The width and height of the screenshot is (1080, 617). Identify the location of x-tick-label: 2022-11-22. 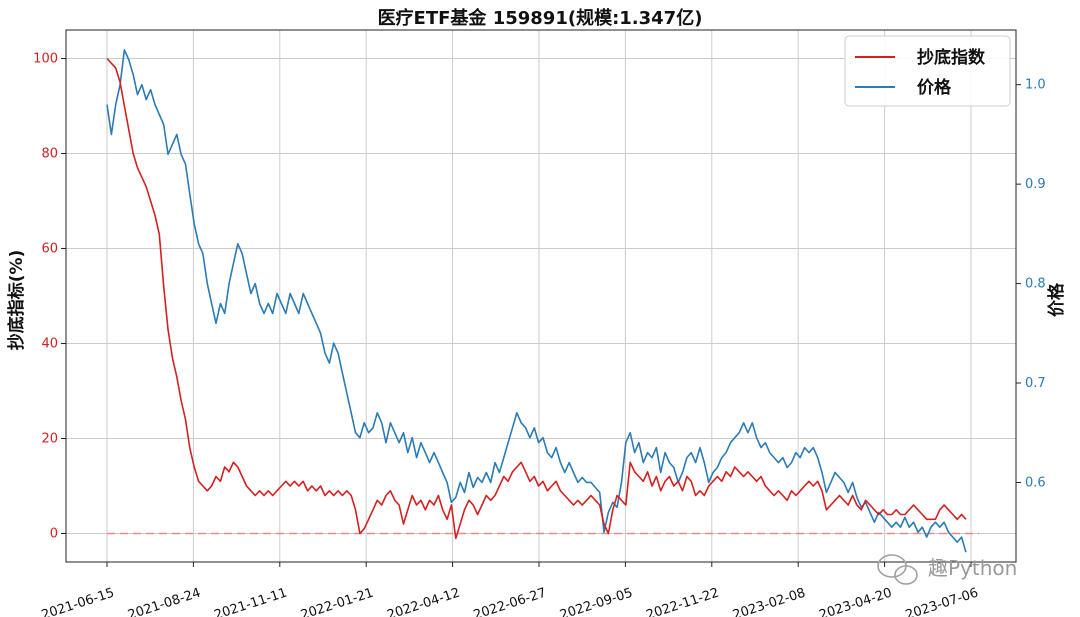
(683, 601).